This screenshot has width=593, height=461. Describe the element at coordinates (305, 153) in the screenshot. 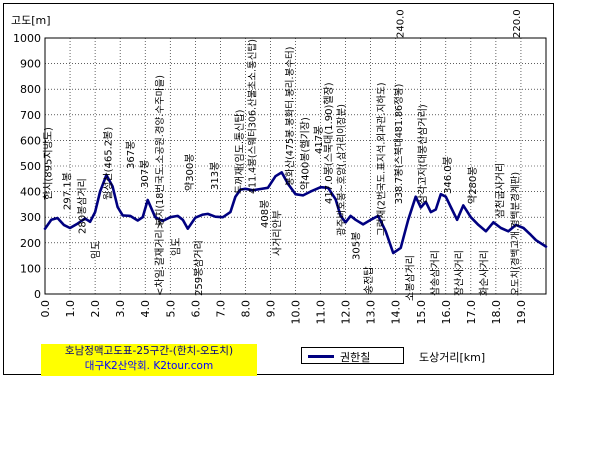

I see `waypoint-label: 약400봉(헬기장)` at that location.